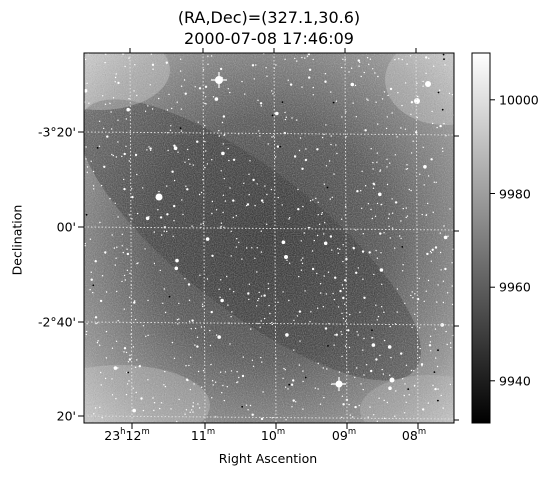 This screenshot has width=554, height=477. What do you see at coordinates (56, 132) in the screenshot?
I see `dec-tick-label: -3°20'` at bounding box center [56, 132].